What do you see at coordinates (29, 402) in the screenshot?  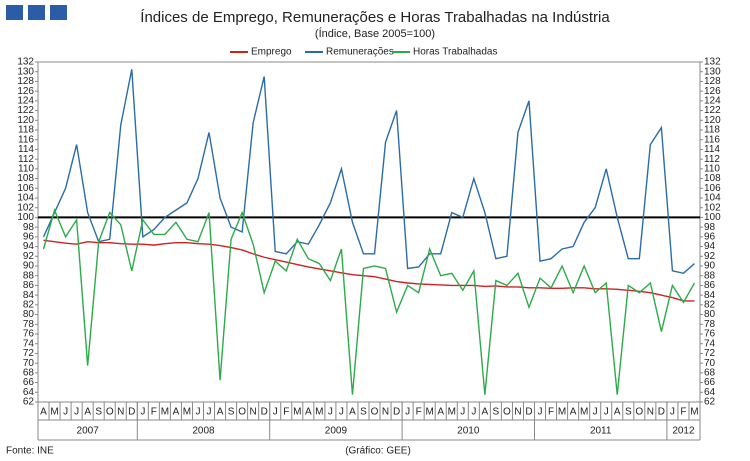 I see `y-tick-label: 62` at bounding box center [29, 402].